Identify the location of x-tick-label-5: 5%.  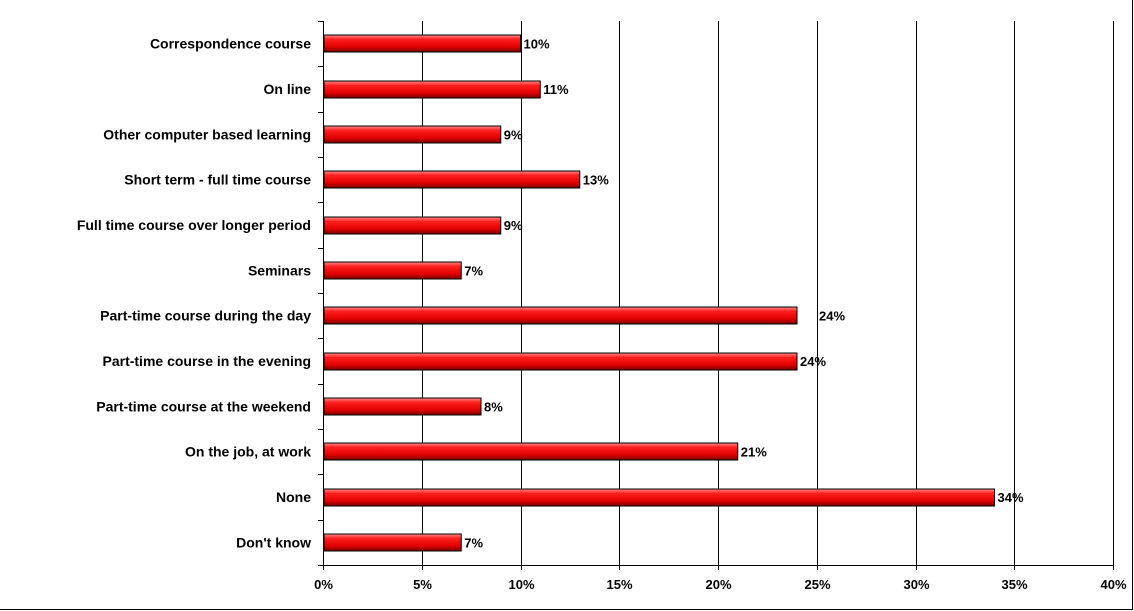
(422, 584).